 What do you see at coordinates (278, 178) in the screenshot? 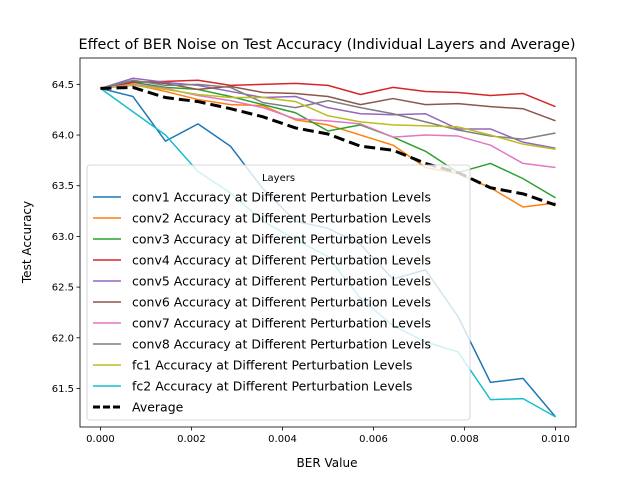
I see `legend-title: Layers` at bounding box center [278, 178].